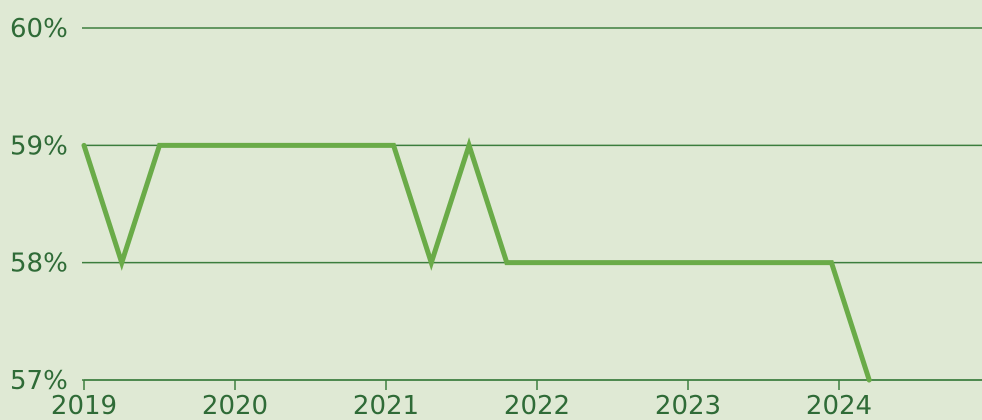  What do you see at coordinates (839, 405) in the screenshot?
I see `x-tick-label: 2024` at bounding box center [839, 405].